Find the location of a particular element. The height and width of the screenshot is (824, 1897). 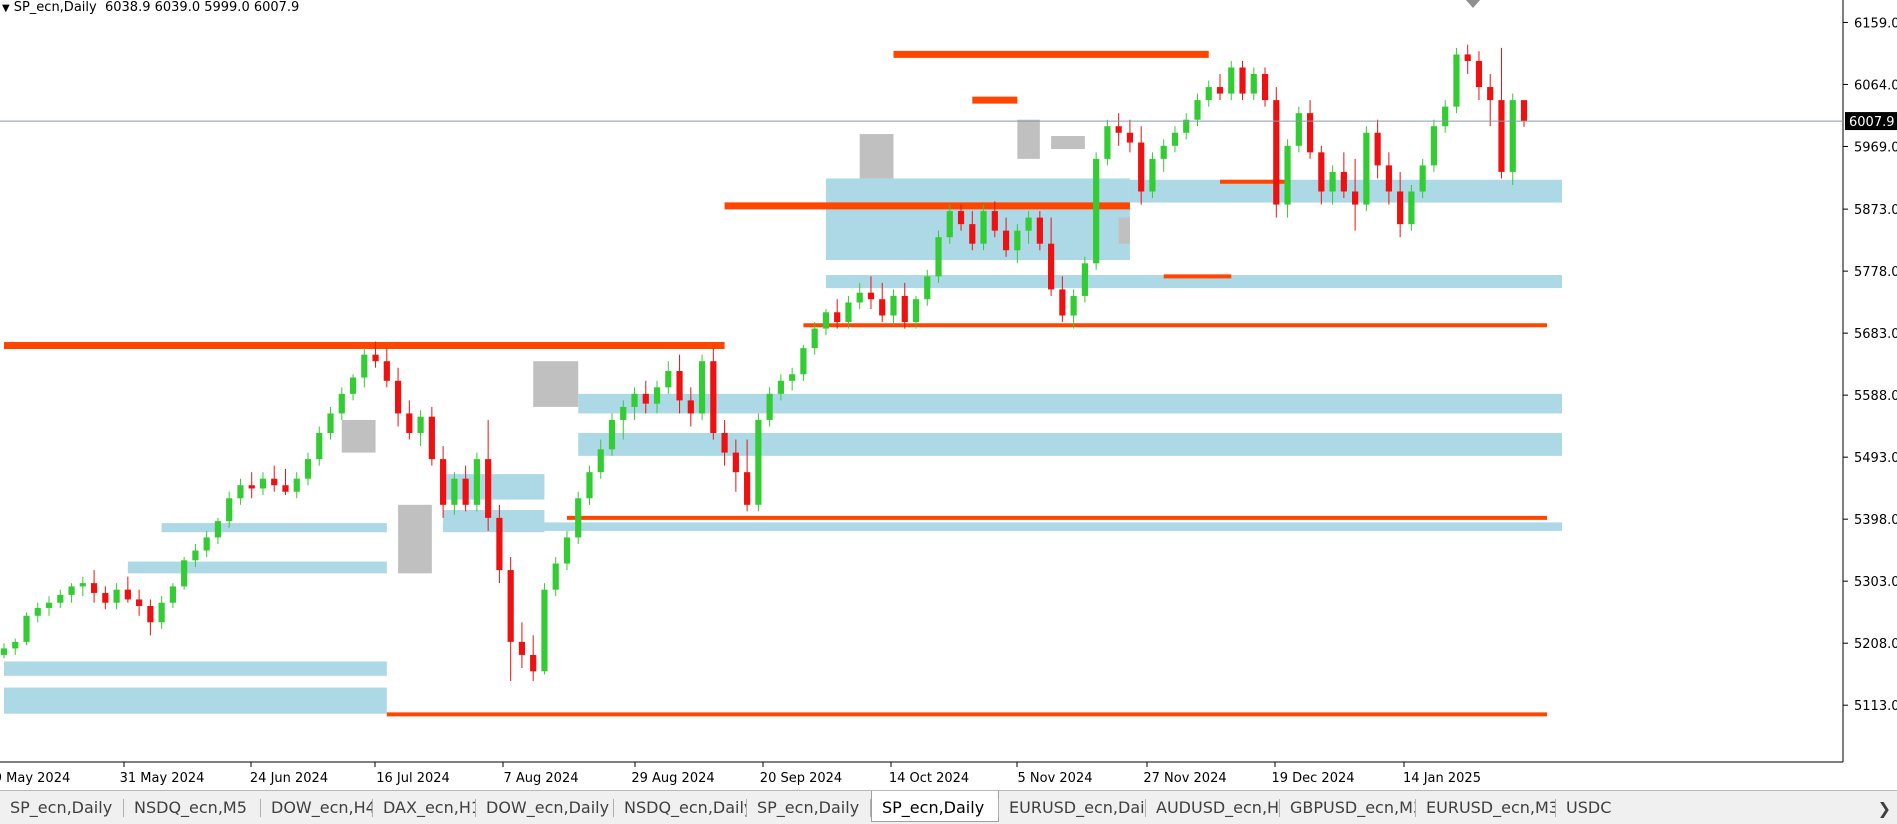

chart-tab: USDC is located at coordinates (1589, 807).